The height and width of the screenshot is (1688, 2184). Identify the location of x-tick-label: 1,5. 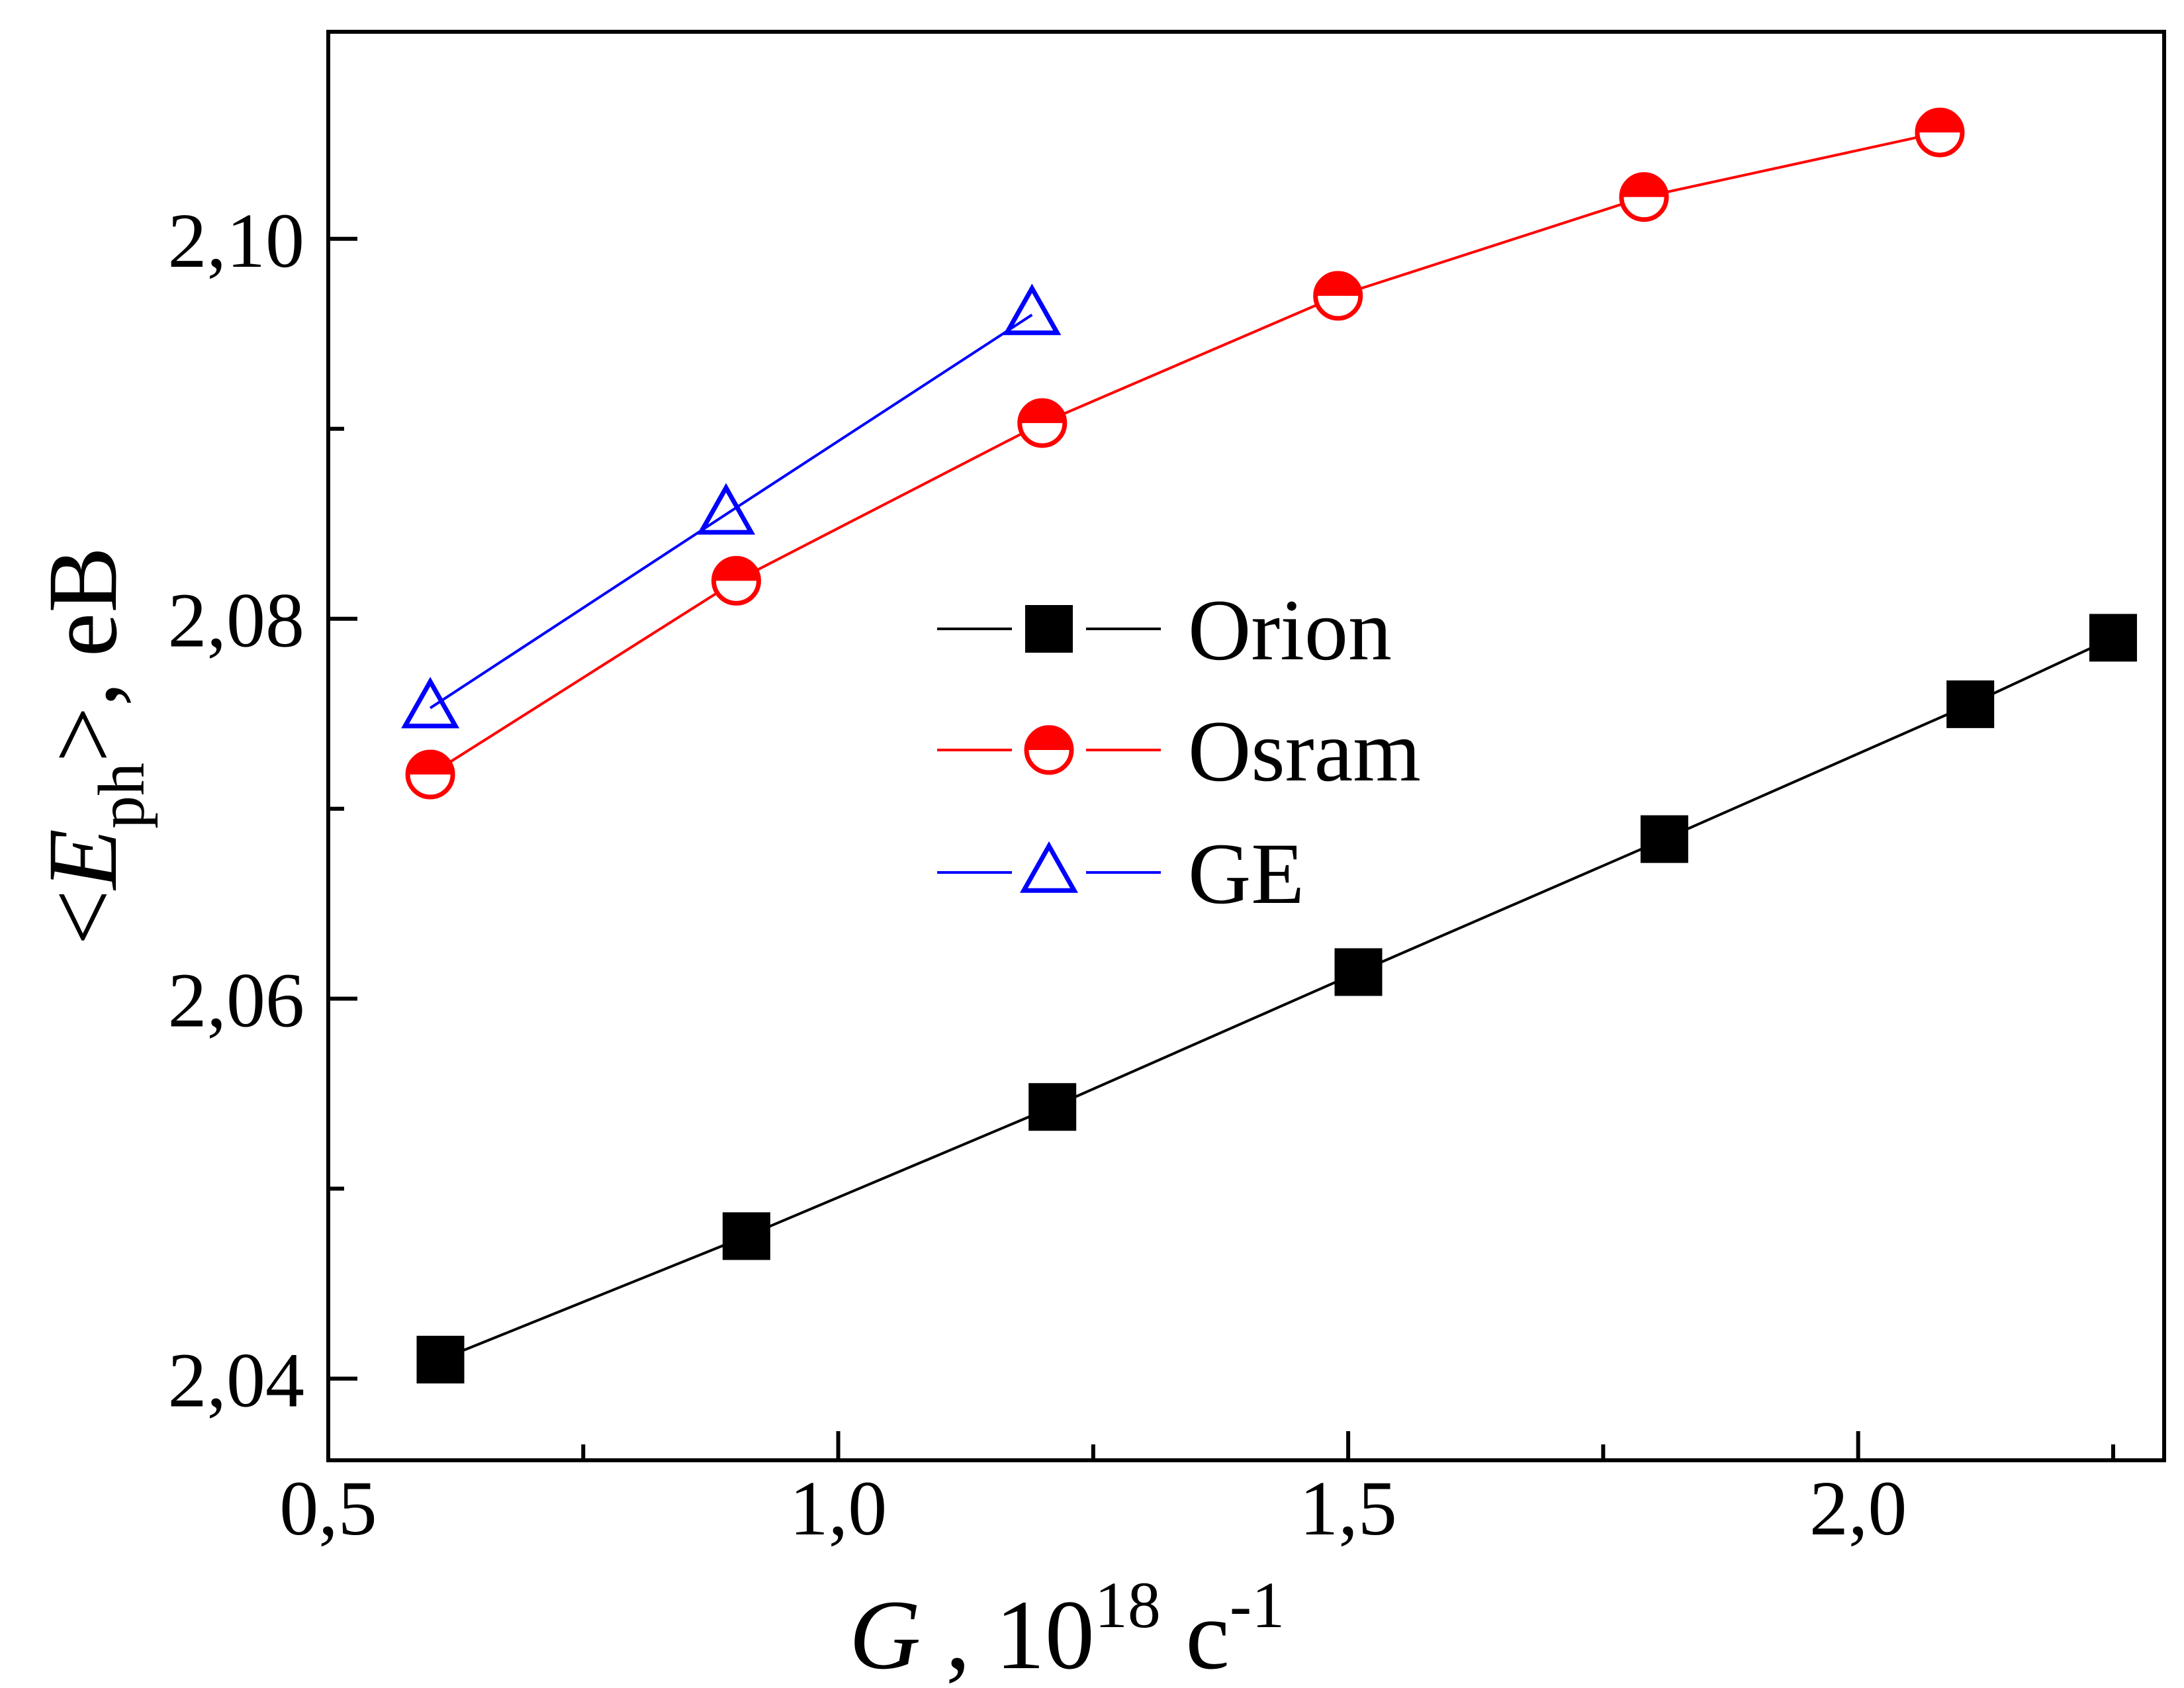
(1348, 1508).